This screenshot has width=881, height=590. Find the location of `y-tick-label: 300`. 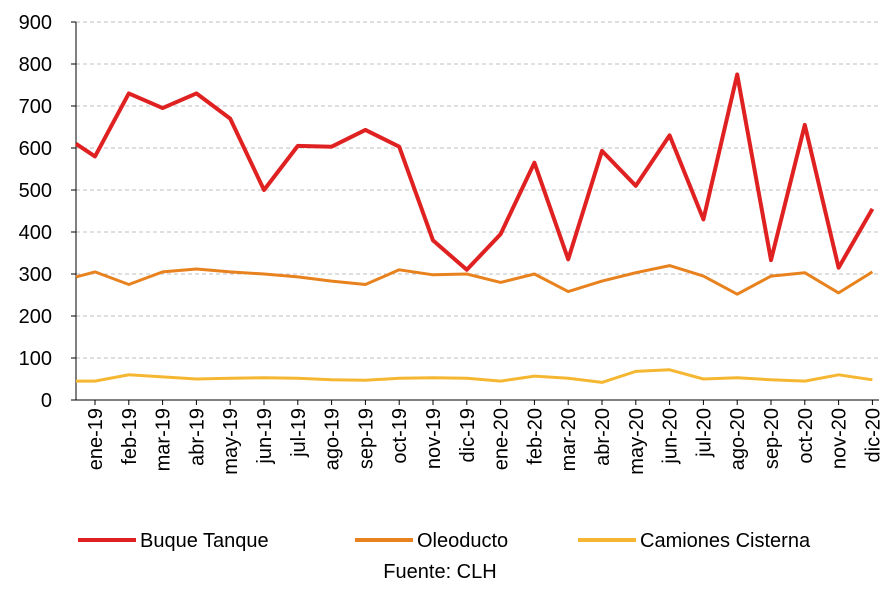

y-tick-label: 300 is located at coordinates (35, 275).